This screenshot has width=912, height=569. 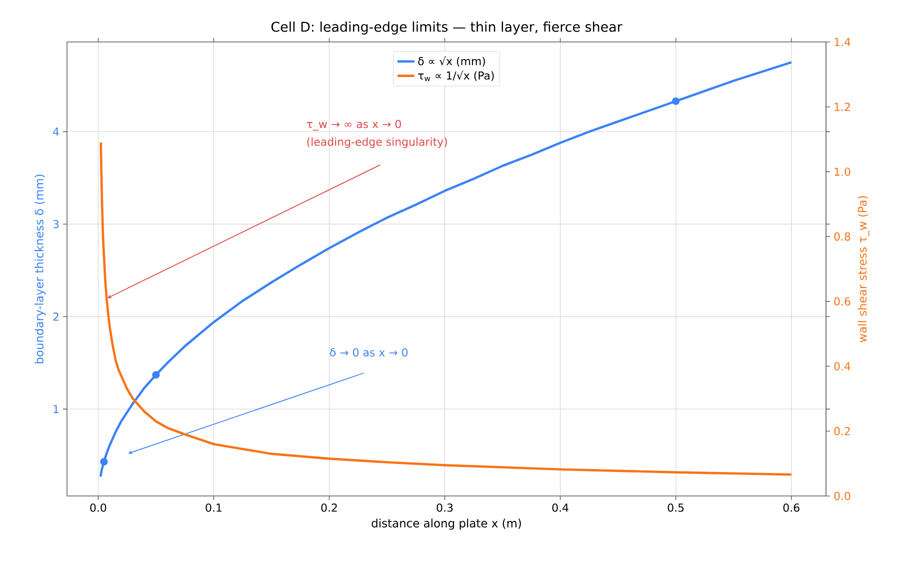 What do you see at coordinates (560, 508) in the screenshot?
I see `x-tick-label: 0.4` at bounding box center [560, 508].